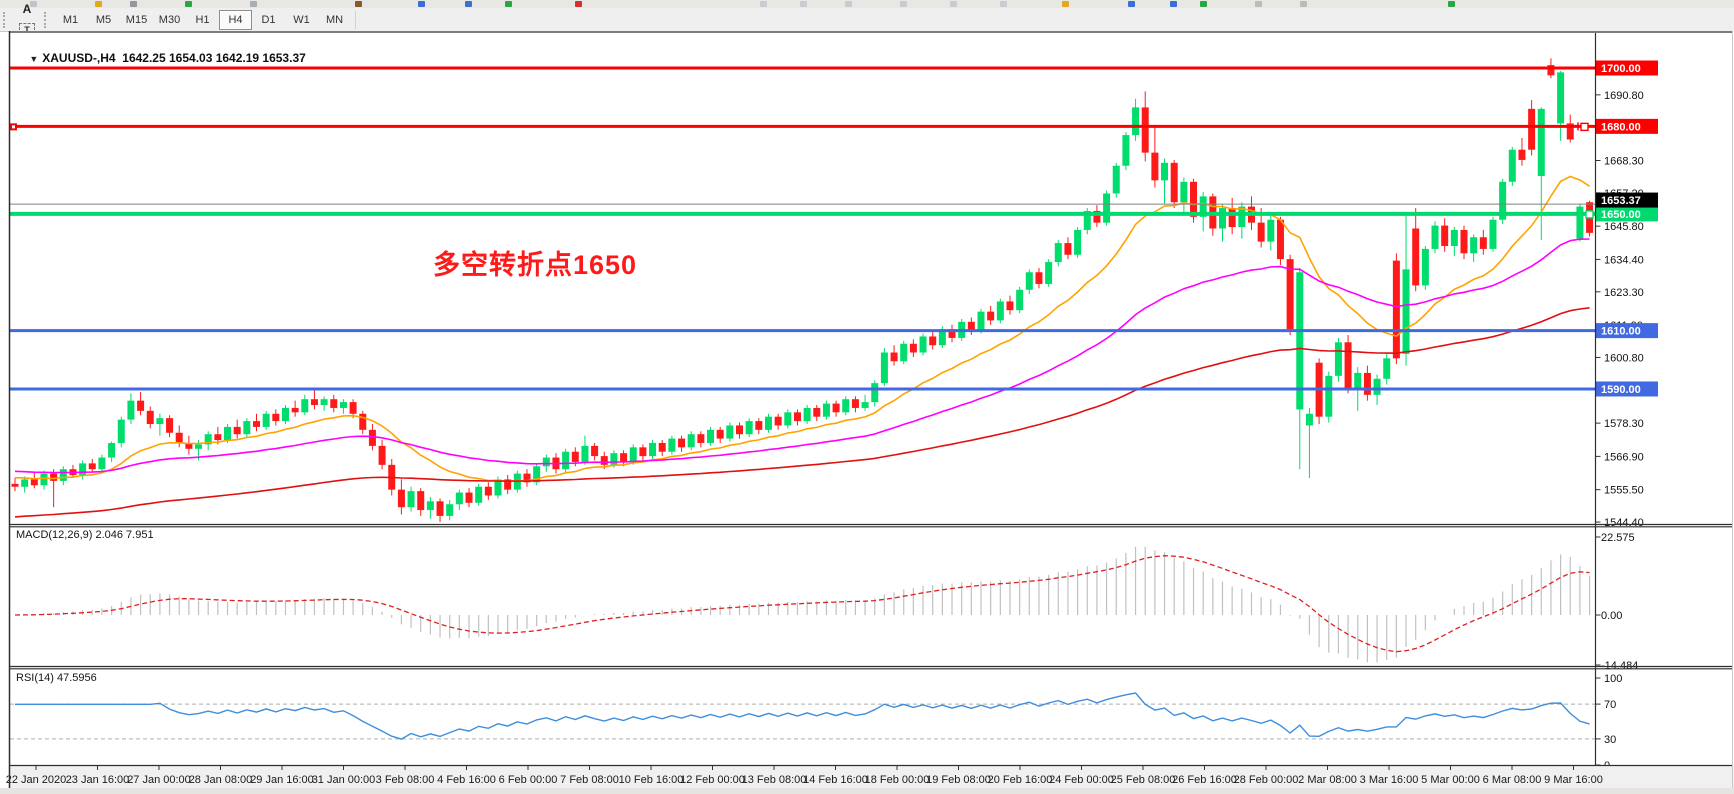  What do you see at coordinates (466, 780) in the screenshot?
I see `time-axis-label: 4 Feb 16:00` at bounding box center [466, 780].